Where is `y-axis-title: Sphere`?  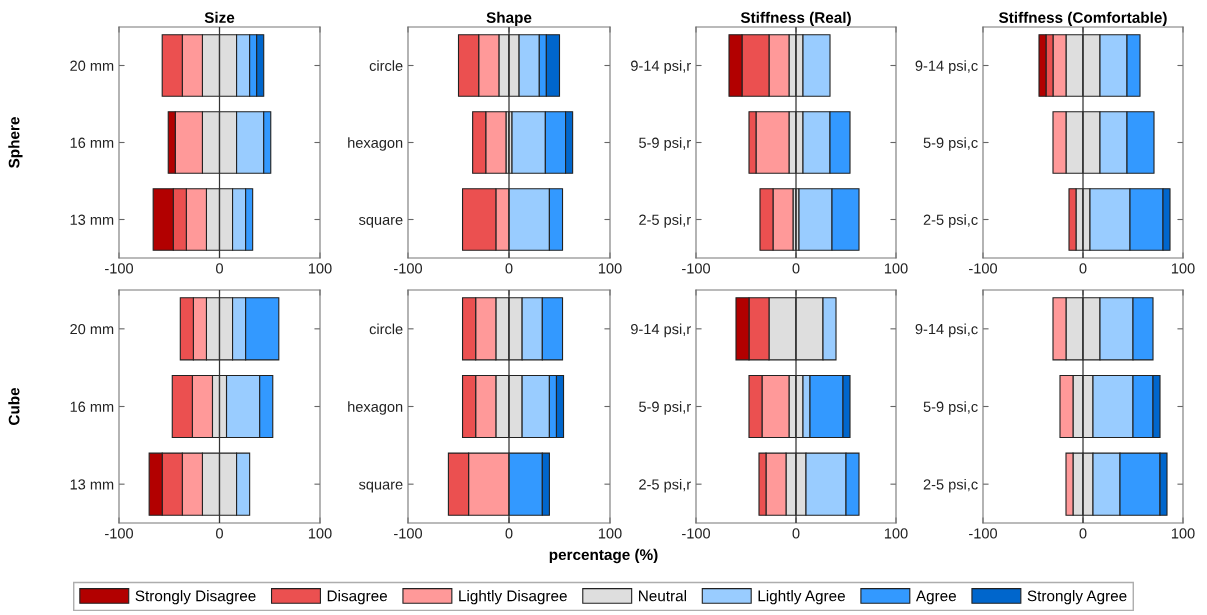
y-axis-title: Sphere is located at coordinates (15, 142).